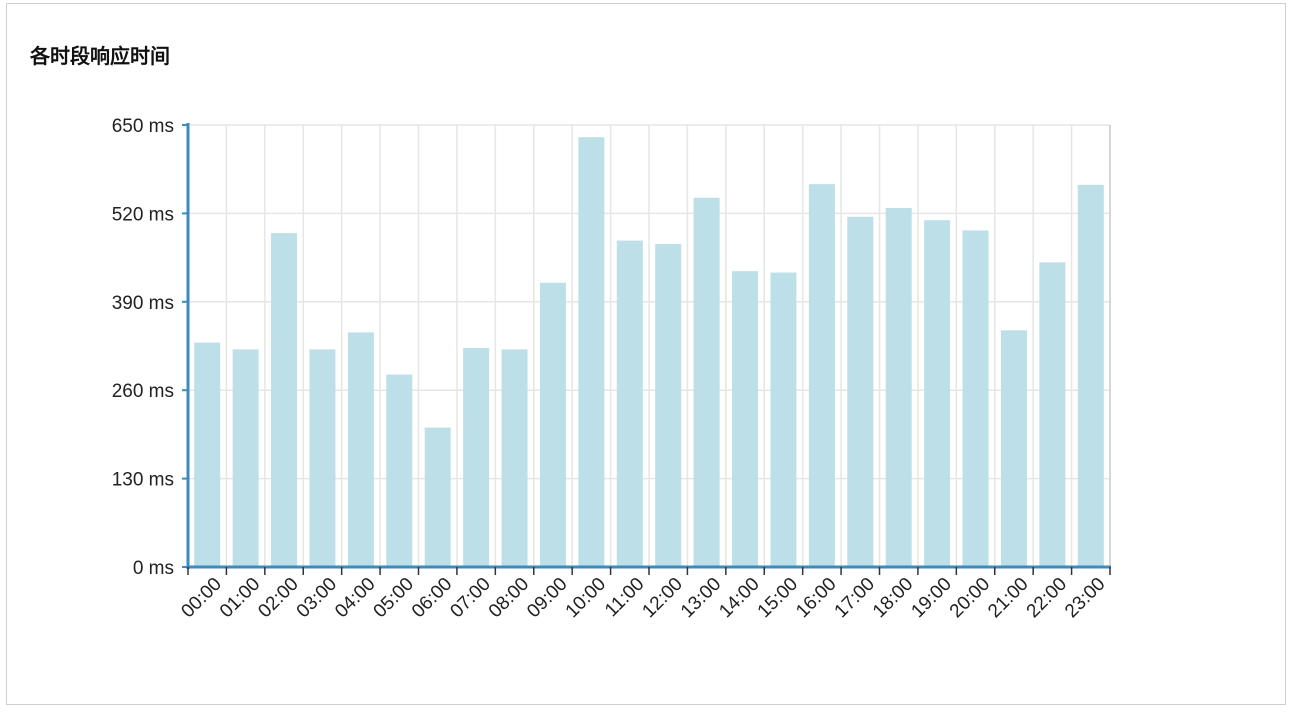 Image resolution: width=1302 pixels, height=714 pixels. What do you see at coordinates (701, 598) in the screenshot?
I see `x-tick-label: 13:00` at bounding box center [701, 598].